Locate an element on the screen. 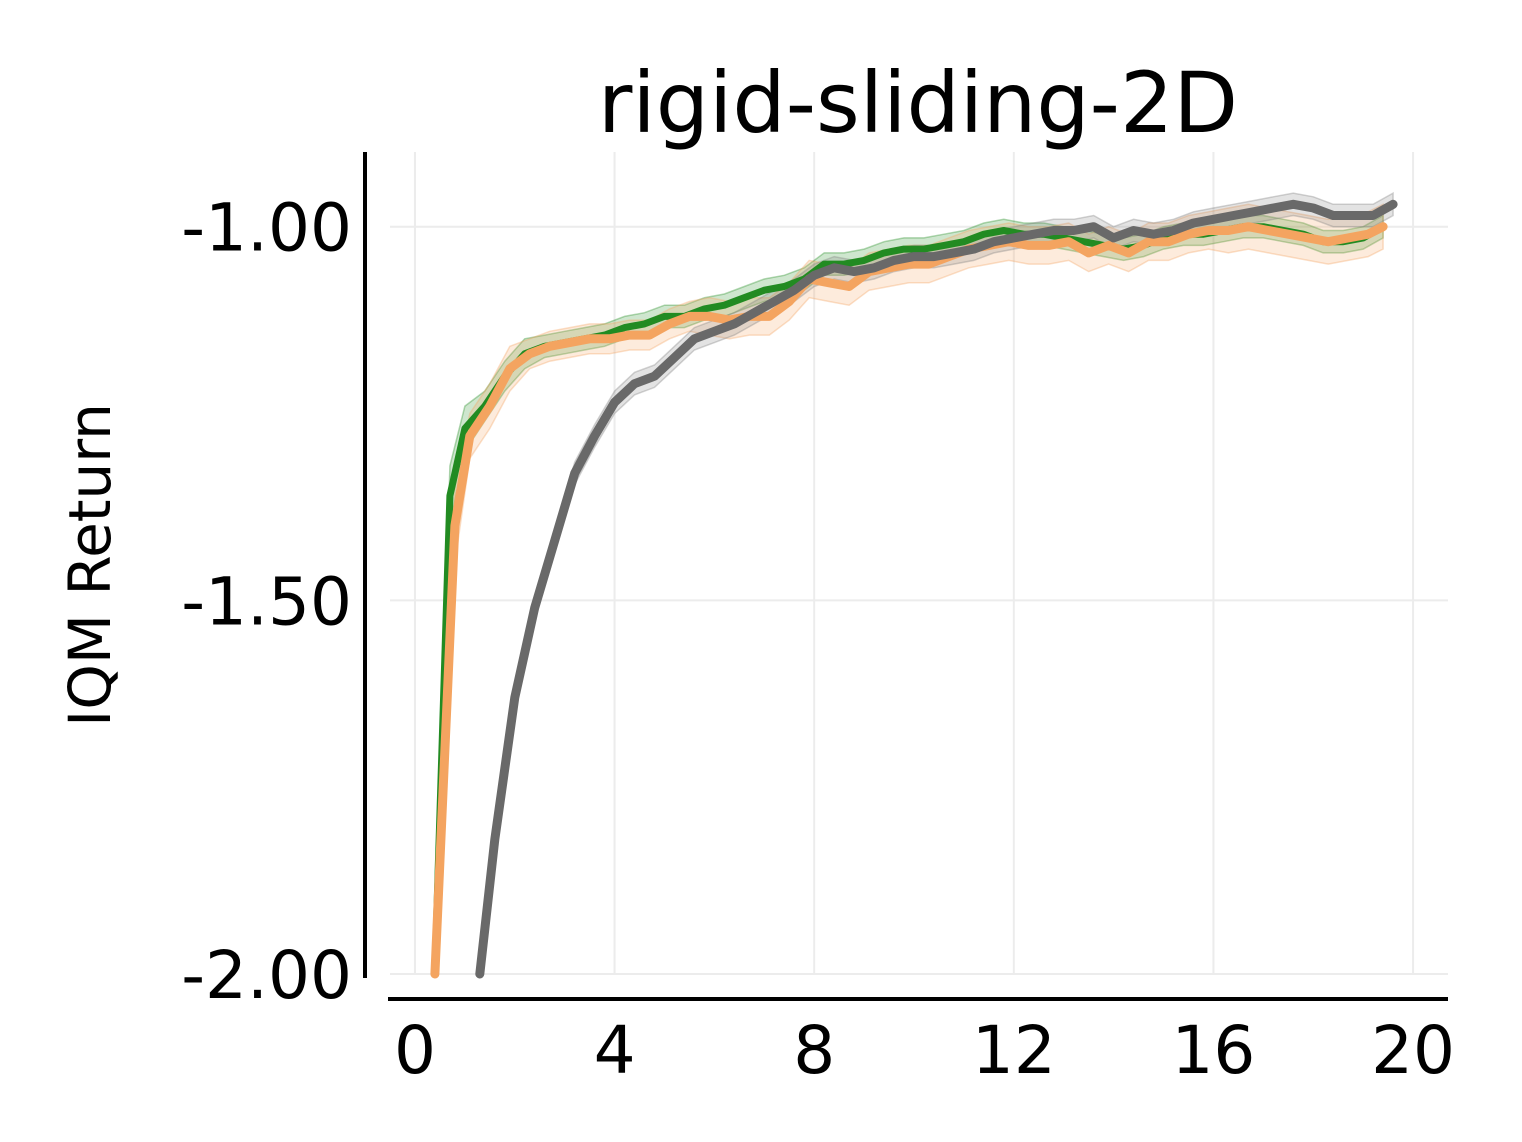 The width and height of the screenshot is (1522, 1142). x-tick-label: 16 is located at coordinates (1213, 1050).